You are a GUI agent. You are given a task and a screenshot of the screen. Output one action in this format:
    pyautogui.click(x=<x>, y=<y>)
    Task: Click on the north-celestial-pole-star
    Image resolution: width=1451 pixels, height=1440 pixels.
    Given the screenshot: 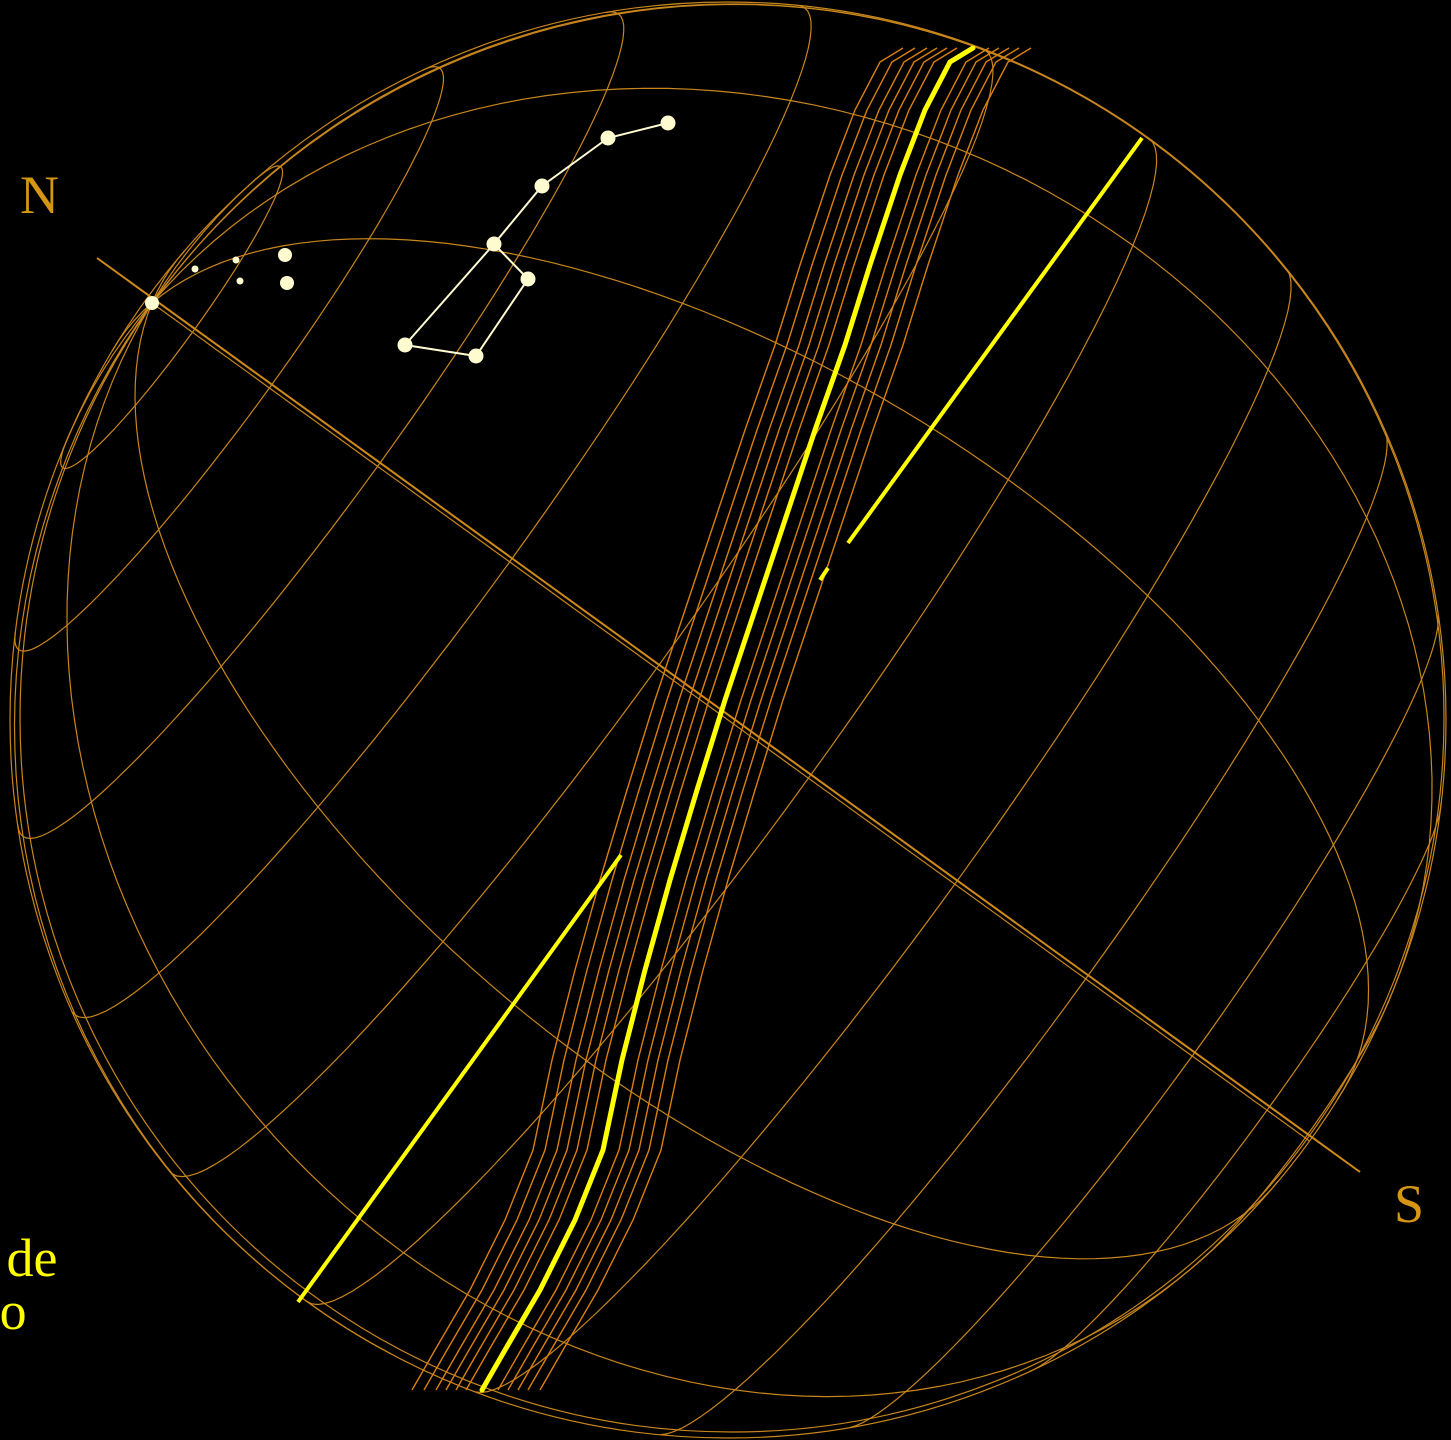 What is the action you would take?
    pyautogui.click(x=152, y=303)
    